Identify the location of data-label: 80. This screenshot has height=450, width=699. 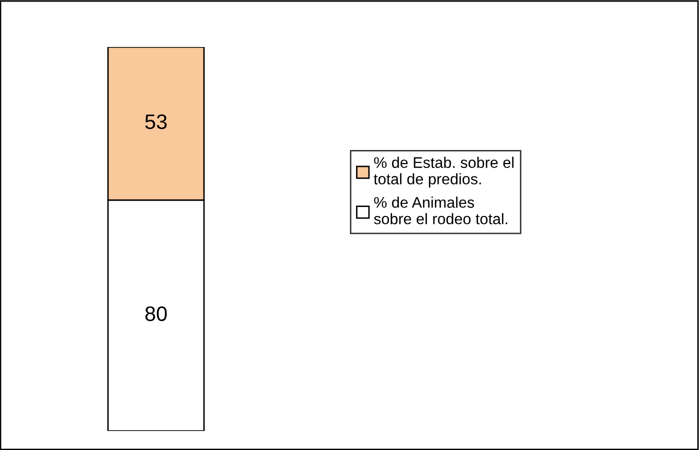
(156, 314).